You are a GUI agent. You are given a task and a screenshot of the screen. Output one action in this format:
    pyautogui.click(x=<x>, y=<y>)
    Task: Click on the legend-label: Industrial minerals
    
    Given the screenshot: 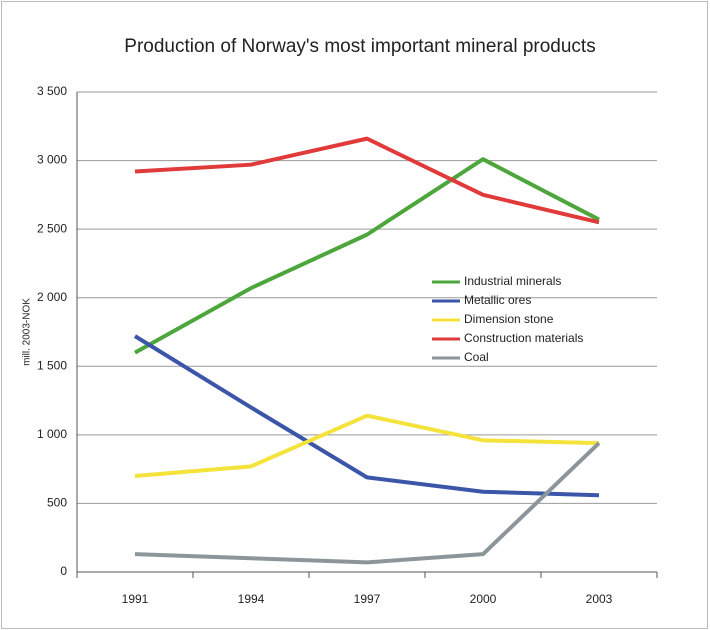 What is the action you would take?
    pyautogui.click(x=512, y=281)
    